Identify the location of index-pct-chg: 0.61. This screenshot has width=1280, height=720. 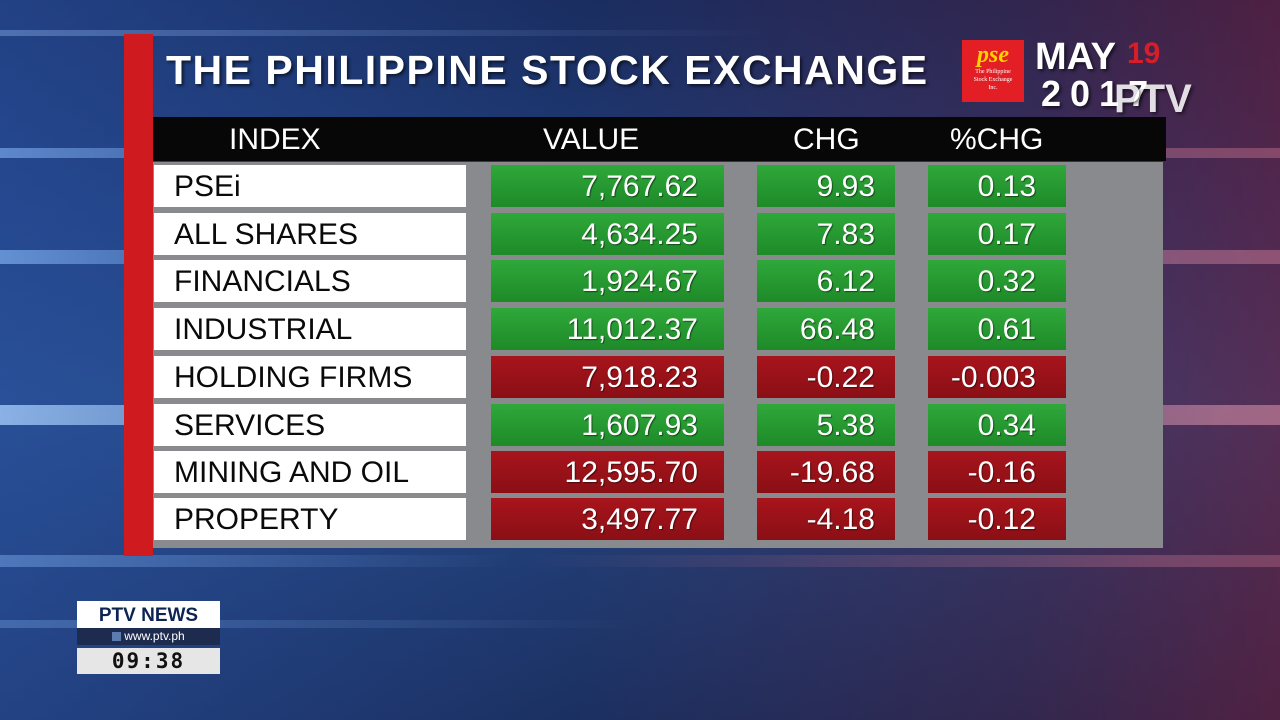
(997, 329).